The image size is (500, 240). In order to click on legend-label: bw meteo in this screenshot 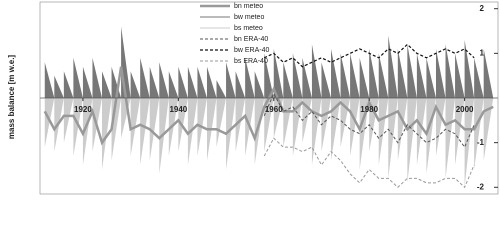, I will do `click(249, 17)`.